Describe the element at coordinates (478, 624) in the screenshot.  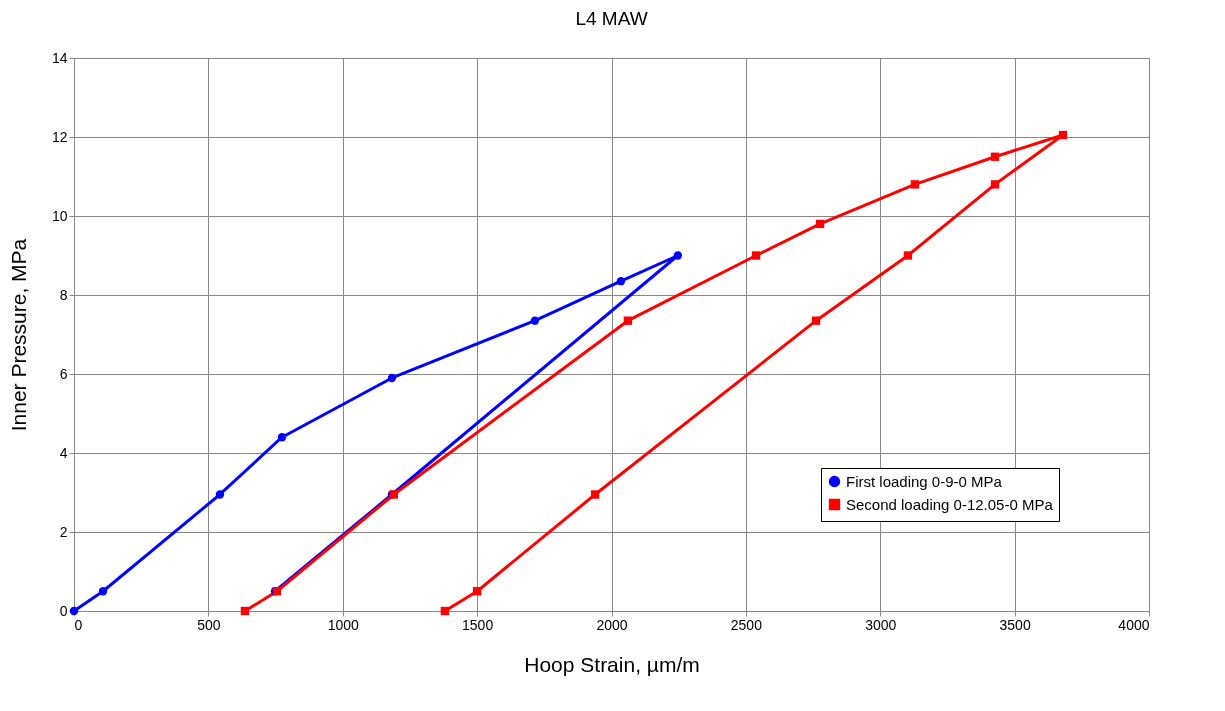
I see `x-tick-label: 1500` at that location.